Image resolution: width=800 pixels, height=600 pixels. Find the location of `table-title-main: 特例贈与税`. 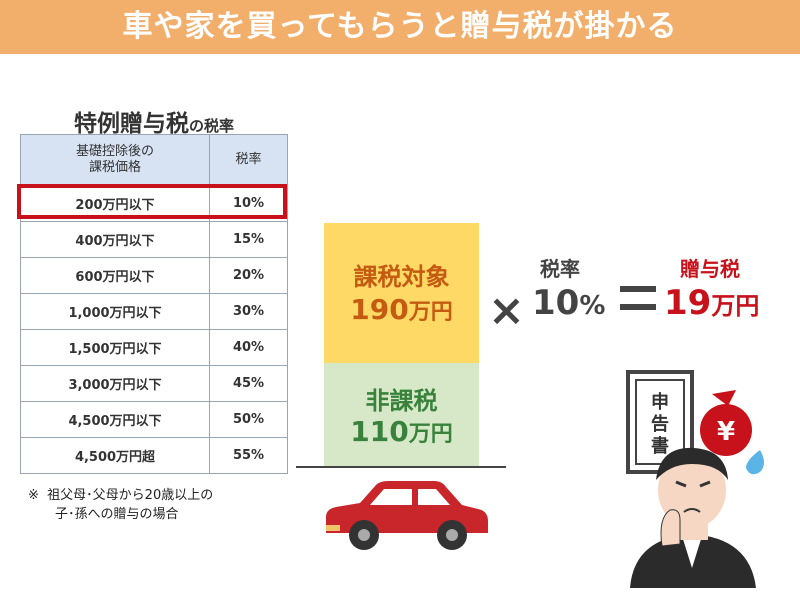

table-title-main: 特例贈与税 is located at coordinates (131, 124).